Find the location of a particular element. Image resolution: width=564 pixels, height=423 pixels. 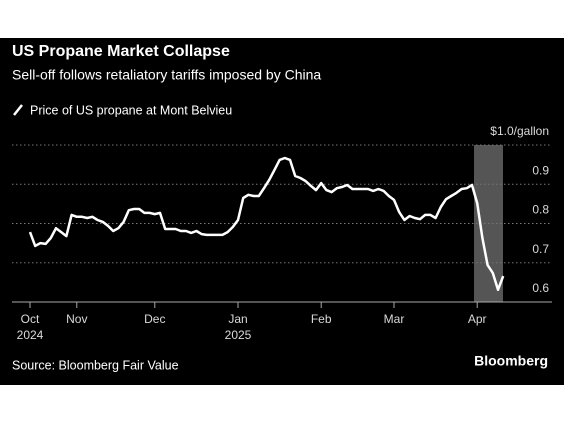

x-tick-label: Dec is located at coordinates (154, 319).